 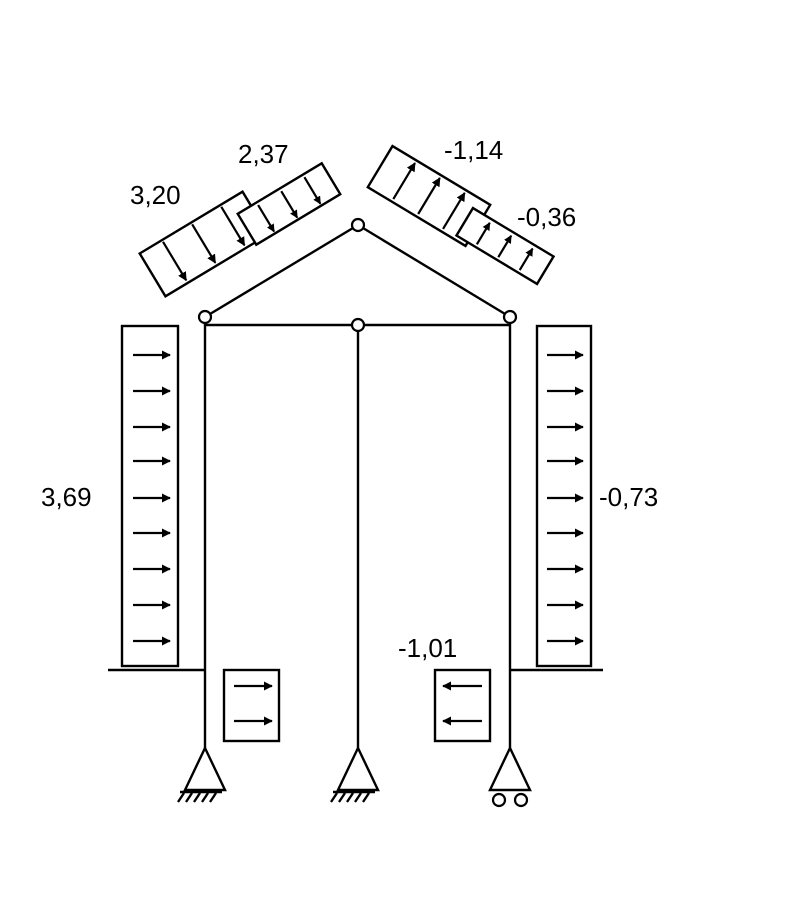 I want to click on label-roof-left-outer: 3,20, so click(x=155, y=195).